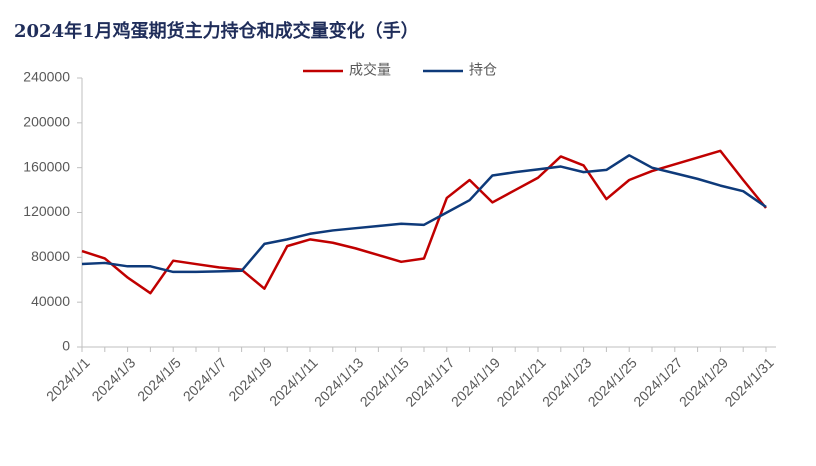  Describe the element at coordinates (476, 382) in the screenshot. I see `x-tick-label: 2024/1/19` at that location.